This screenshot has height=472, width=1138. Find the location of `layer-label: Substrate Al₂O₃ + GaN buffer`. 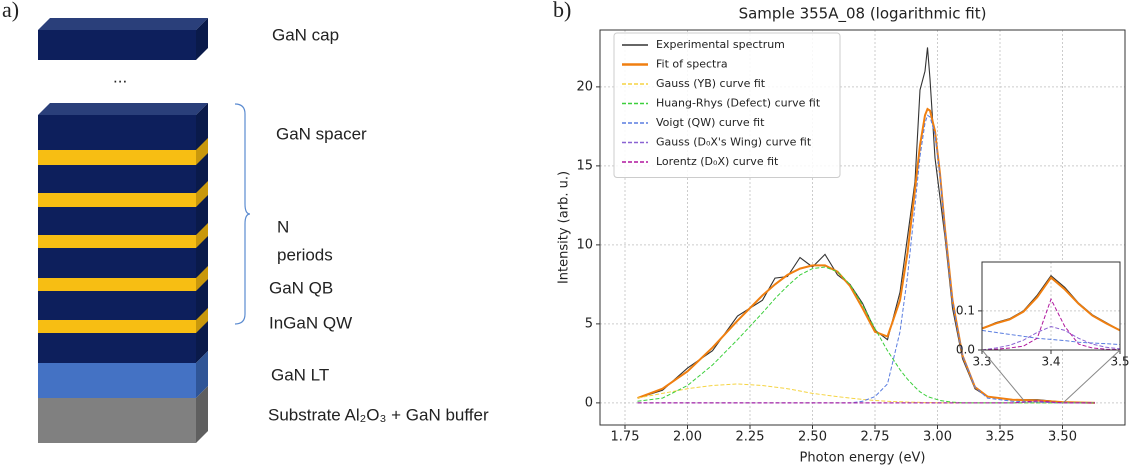

layer-label: Substrate Al₂O₃ + GaN buffer is located at coordinates (378, 414).